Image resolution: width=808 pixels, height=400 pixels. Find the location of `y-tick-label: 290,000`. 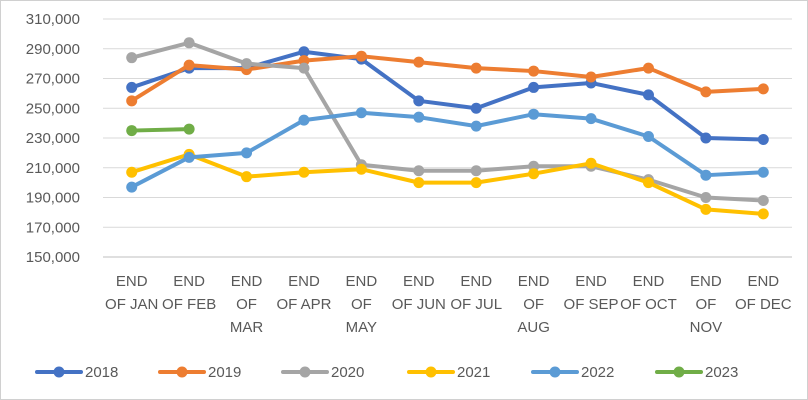

y-tick-label: 290,000 is located at coordinates (53, 49).